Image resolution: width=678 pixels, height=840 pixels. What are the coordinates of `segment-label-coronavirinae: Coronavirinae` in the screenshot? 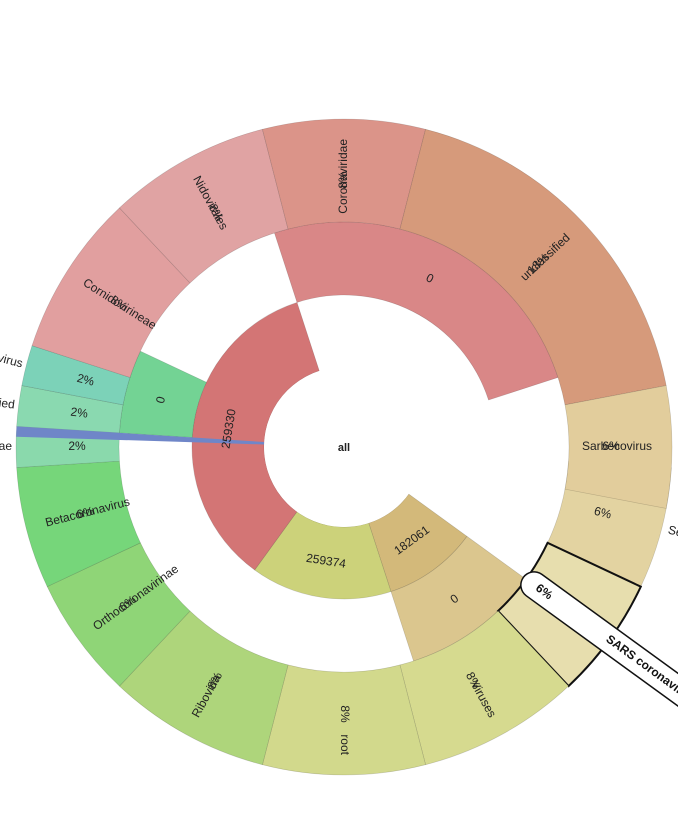 It's located at (6, 446).